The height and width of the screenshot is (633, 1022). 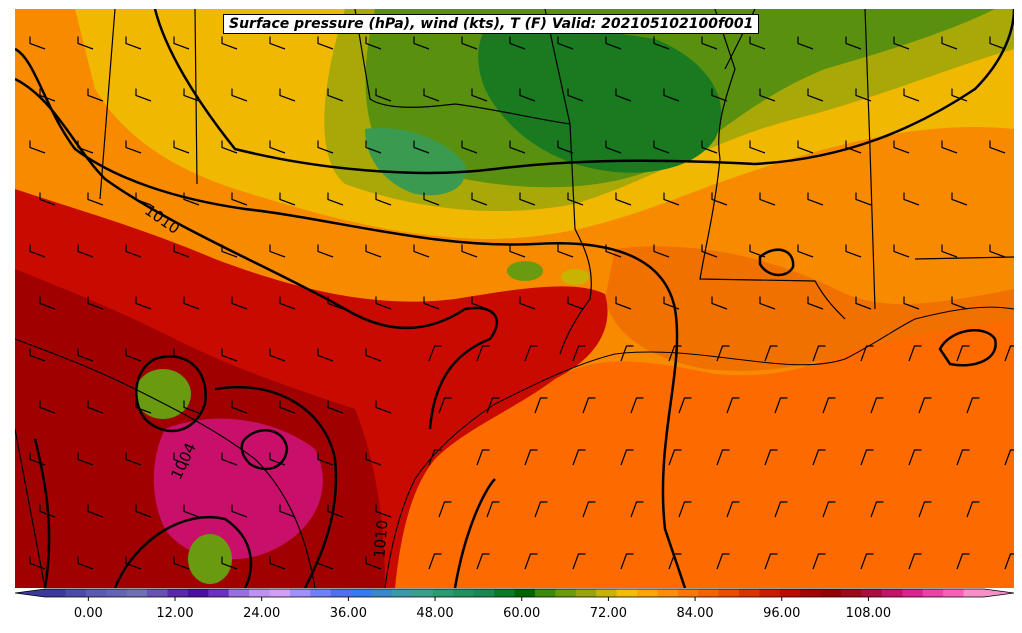 What do you see at coordinates (782, 613) in the screenshot?
I see `colorbar-tick-label: 96.00` at bounding box center [782, 613].